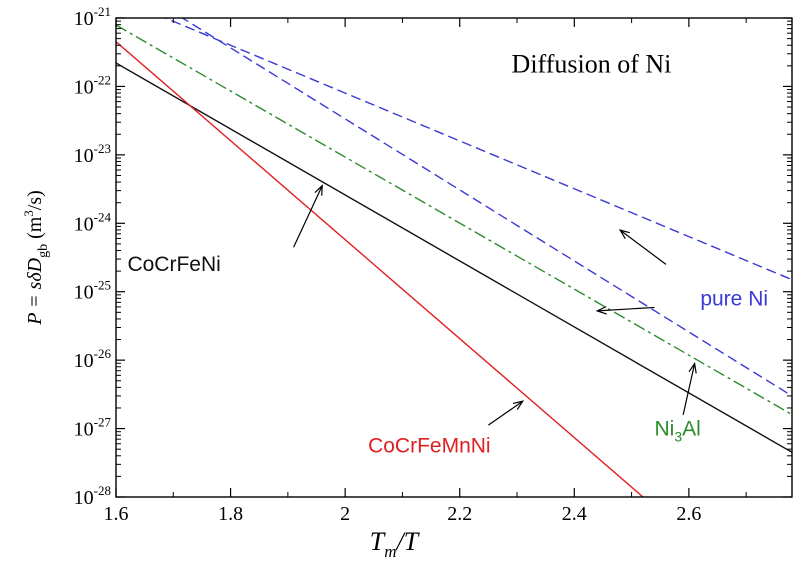 The height and width of the screenshot is (565, 794). I want to click on annotation-text: CoCrFeNi, so click(173, 264).